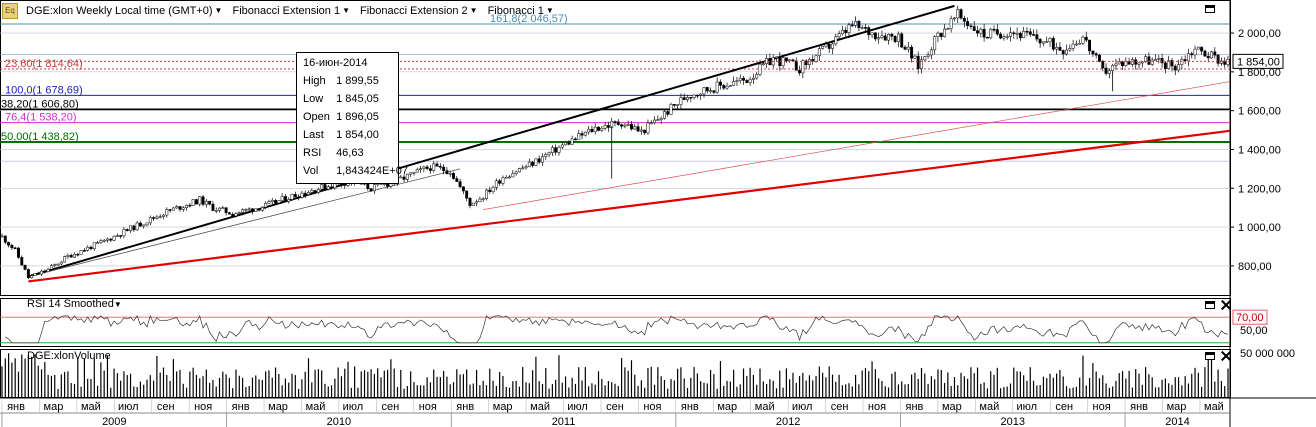  I want to click on maximize-rsi-panel-button, so click(1210, 305).